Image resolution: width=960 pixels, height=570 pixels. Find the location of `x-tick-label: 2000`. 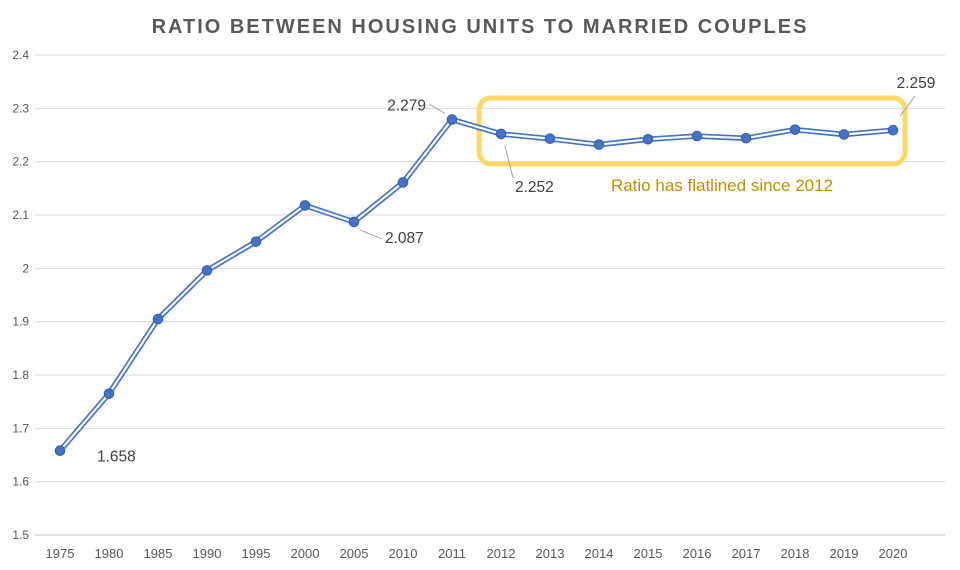

x-tick-label: 2000 is located at coordinates (305, 553).